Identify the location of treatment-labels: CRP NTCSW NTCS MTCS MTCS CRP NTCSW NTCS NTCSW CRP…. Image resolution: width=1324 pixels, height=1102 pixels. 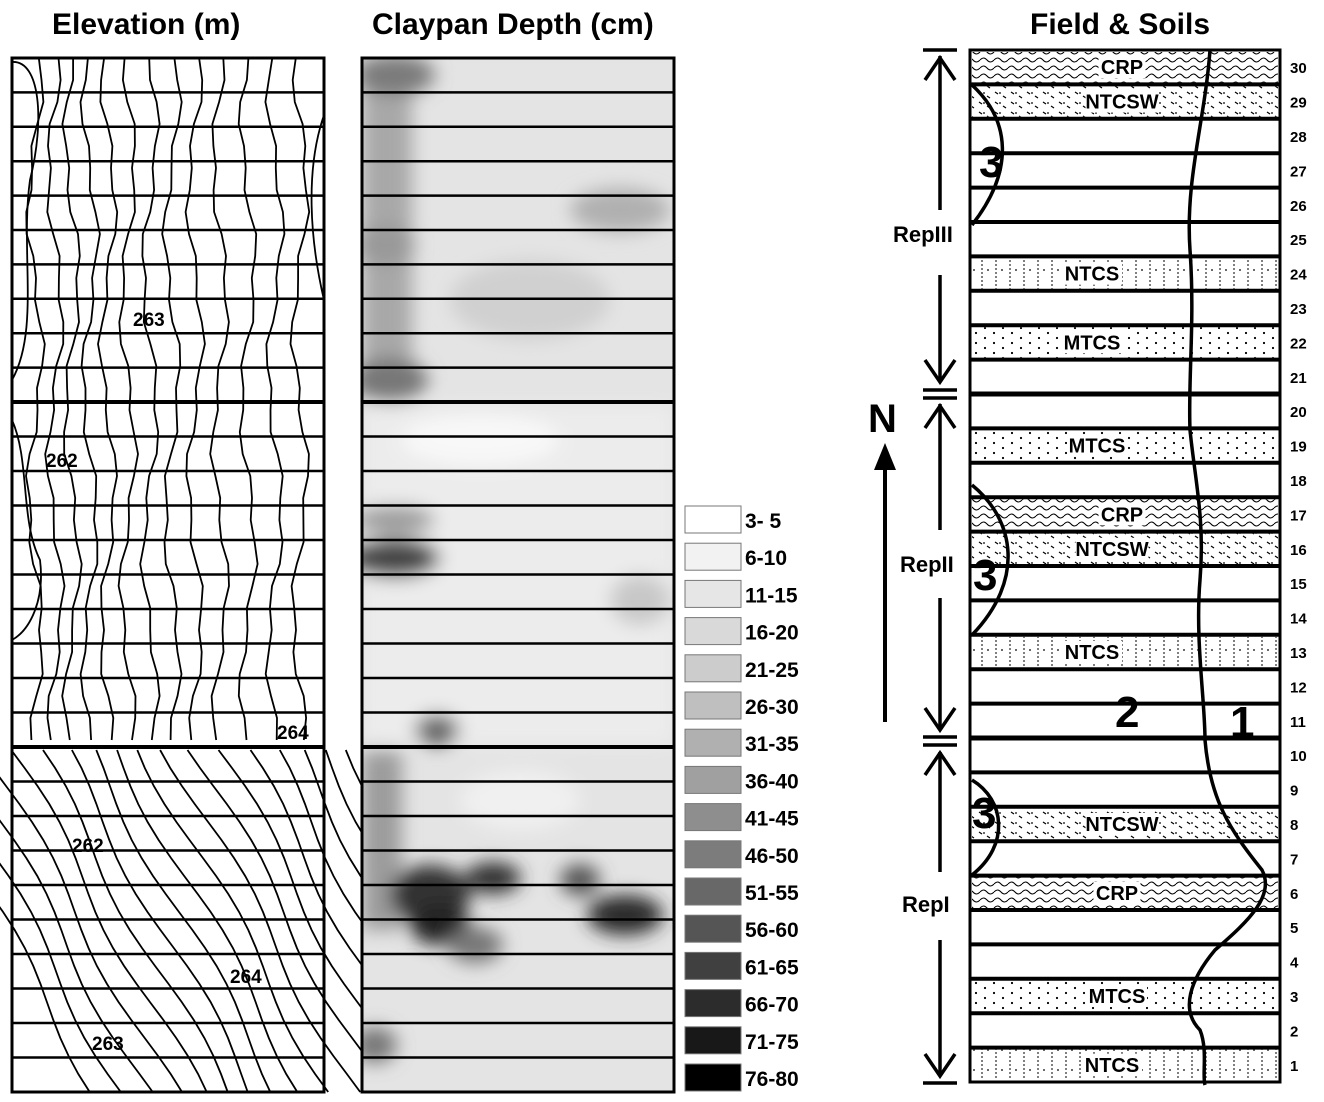
(1110, 566).